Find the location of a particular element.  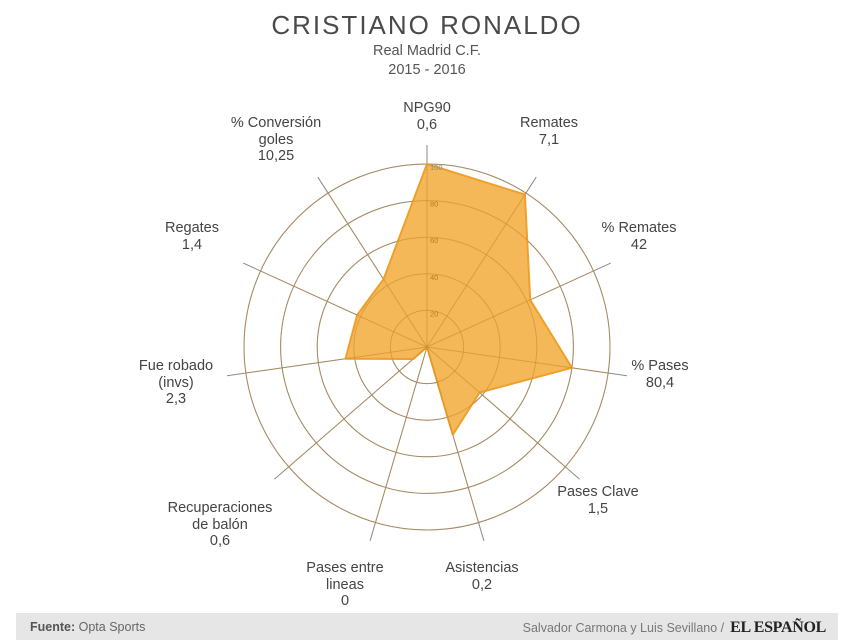

axis-label: Fue robado (invs) 2,3 is located at coordinates (176, 383).